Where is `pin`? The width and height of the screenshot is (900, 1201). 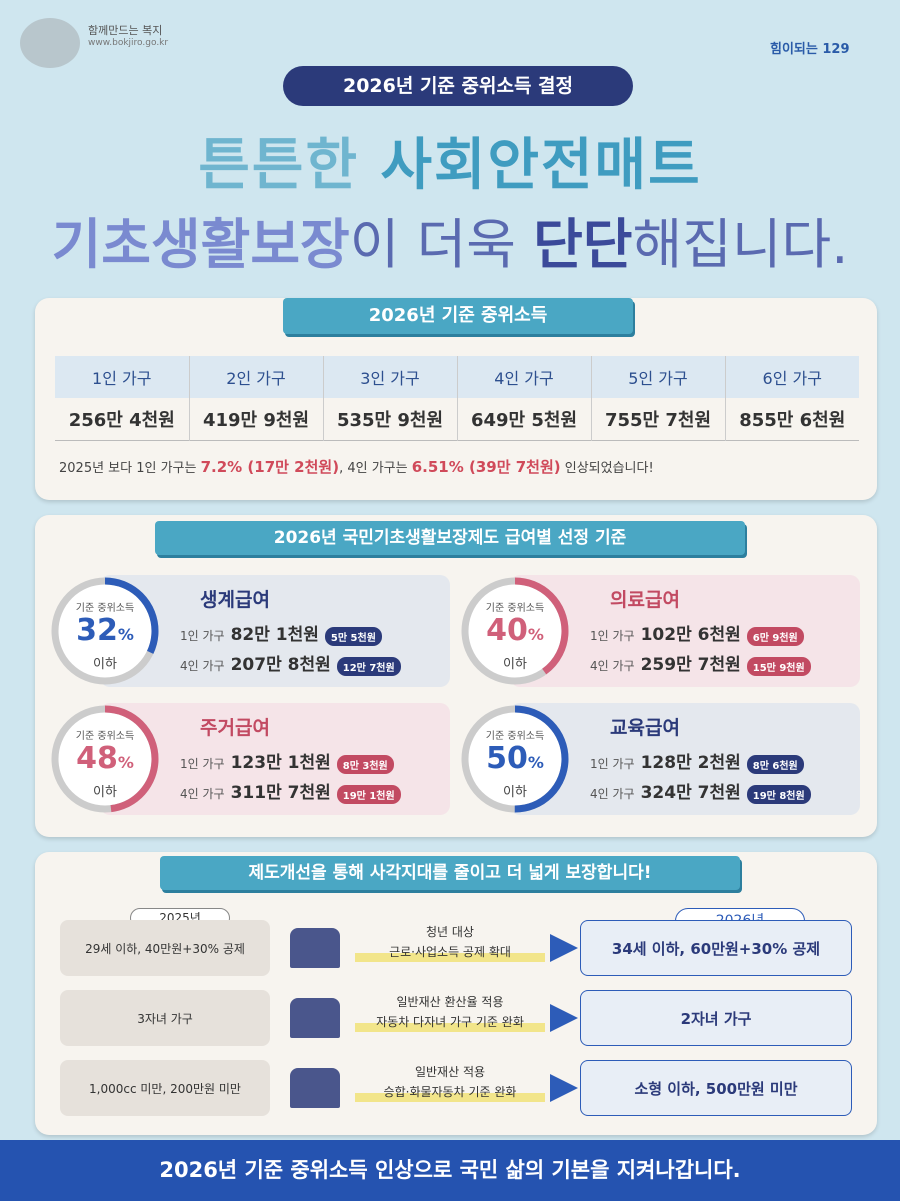
pin is located at coordinates (50, 43).